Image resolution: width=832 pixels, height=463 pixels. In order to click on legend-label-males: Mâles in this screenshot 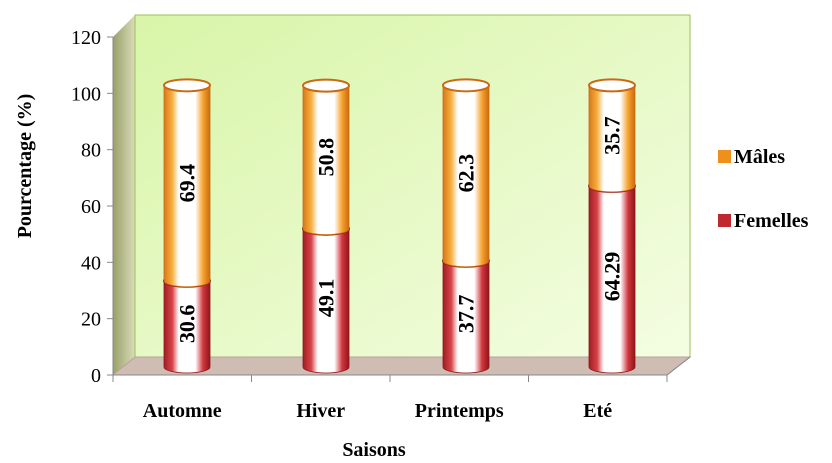, I will do `click(759, 157)`.